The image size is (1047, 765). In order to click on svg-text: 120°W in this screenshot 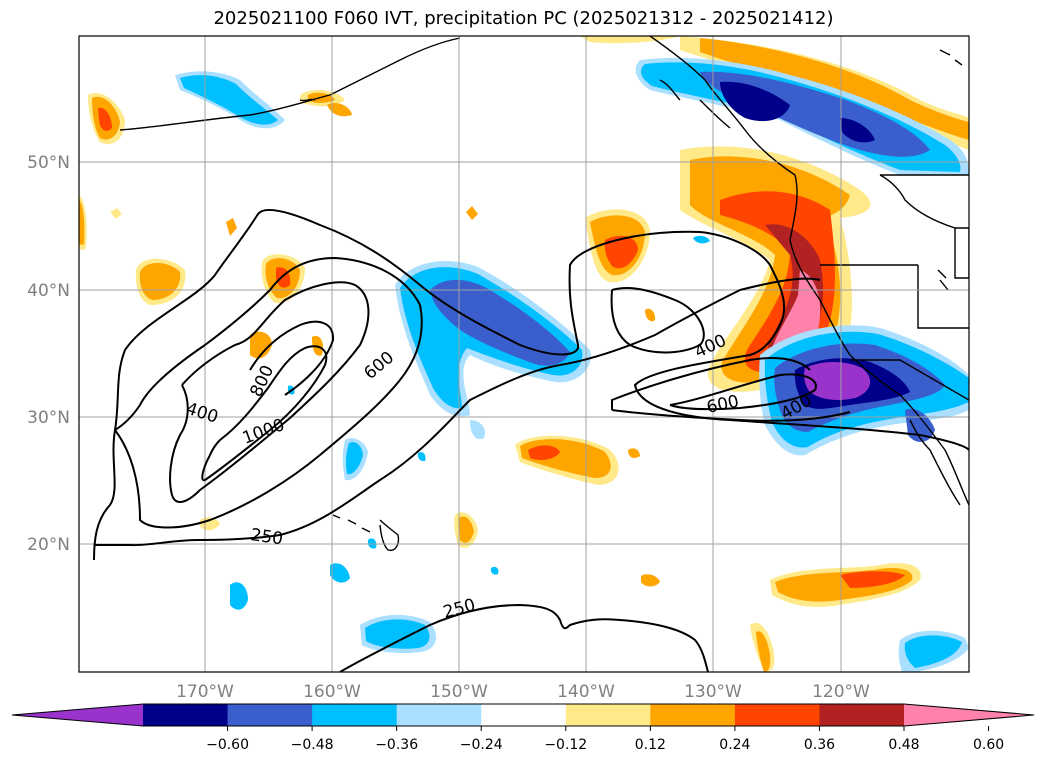, I will do `click(841, 692)`.